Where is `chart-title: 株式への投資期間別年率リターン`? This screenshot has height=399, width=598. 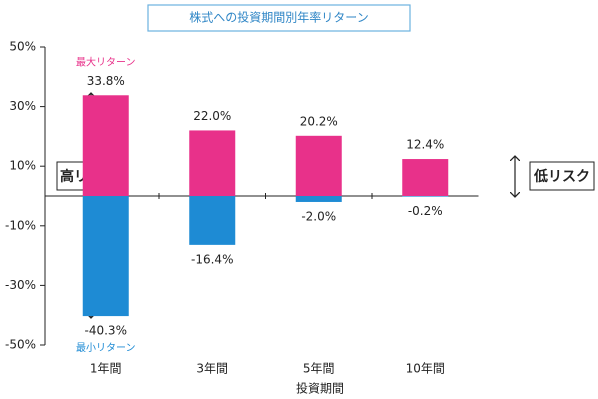 chart-title: 株式への投資期間別年率リターン is located at coordinates (278, 17).